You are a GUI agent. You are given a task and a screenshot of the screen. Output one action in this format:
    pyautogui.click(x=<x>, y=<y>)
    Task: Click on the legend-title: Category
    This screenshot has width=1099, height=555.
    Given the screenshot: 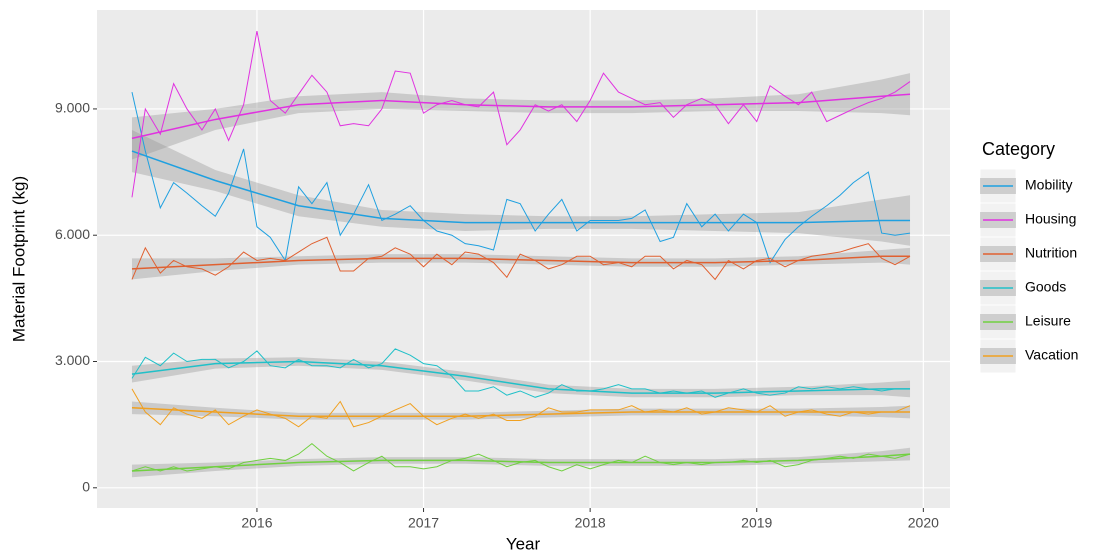 What is the action you would take?
    pyautogui.click(x=1018, y=149)
    